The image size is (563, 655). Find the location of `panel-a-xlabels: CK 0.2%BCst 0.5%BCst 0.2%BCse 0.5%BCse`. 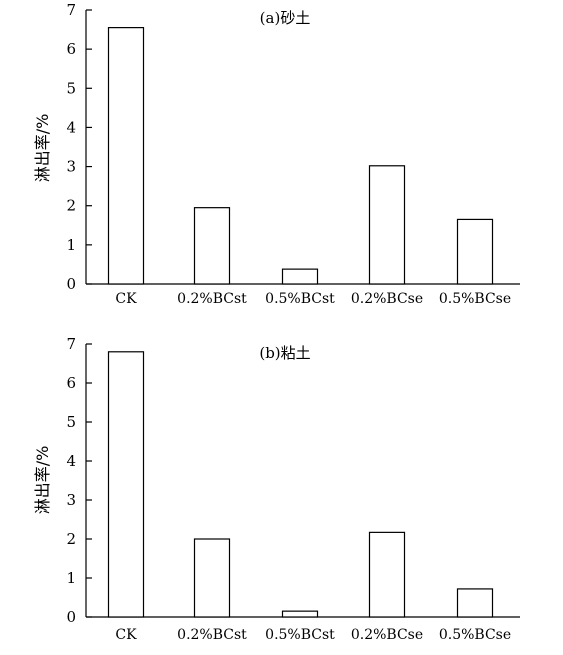

panel-a-xlabels: CK 0.2%BCst 0.5%BCst 0.2%BCse 0.5%BCse is located at coordinates (313, 299).